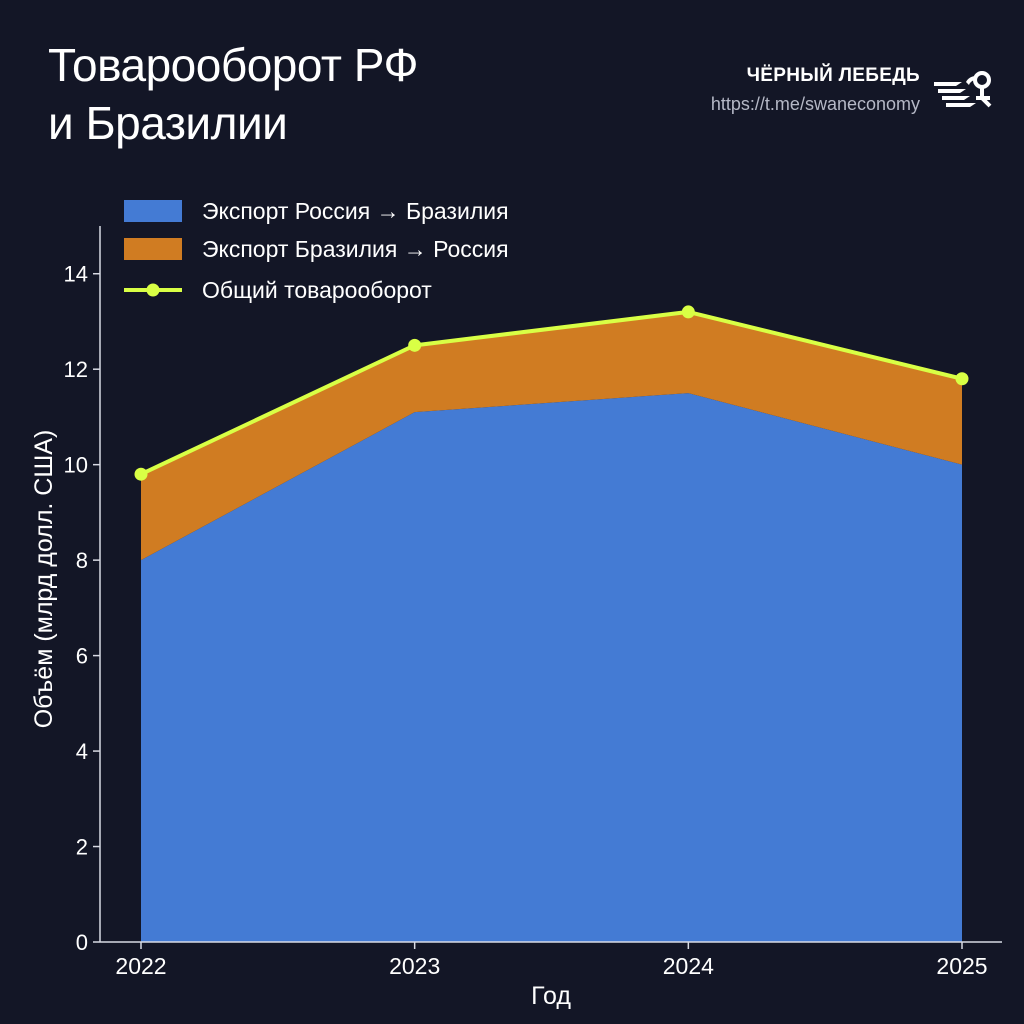 The width and height of the screenshot is (1024, 1024). What do you see at coordinates (140, 966) in the screenshot?
I see `x-tick-label-2022: 2022` at bounding box center [140, 966].